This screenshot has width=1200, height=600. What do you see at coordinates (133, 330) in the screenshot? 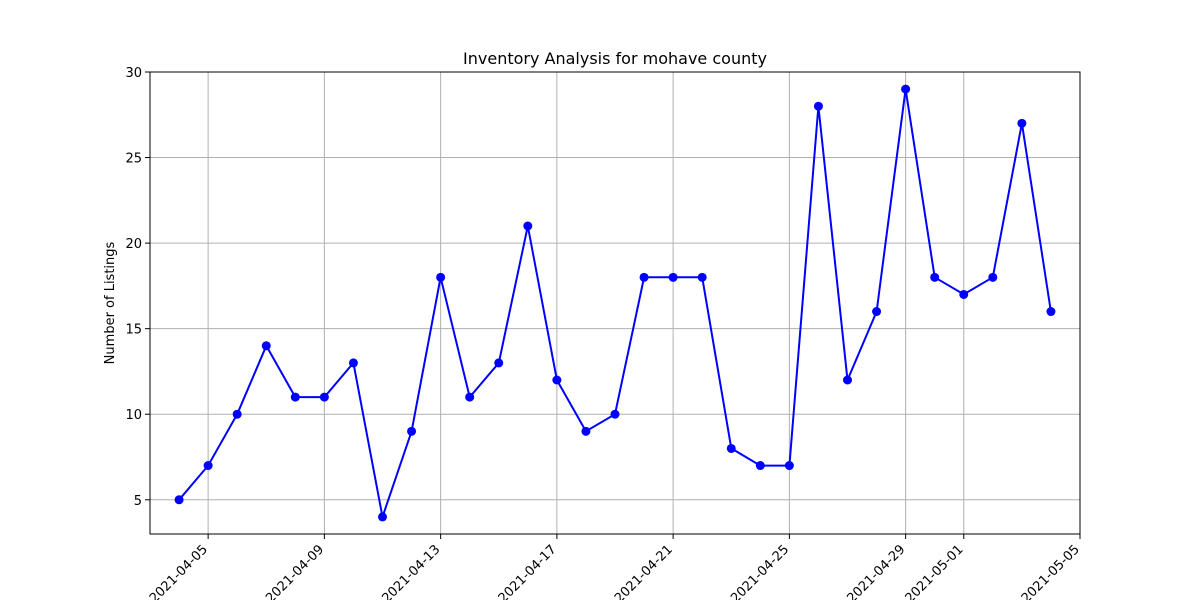
I see `y-tick-label: 15` at bounding box center [133, 330].